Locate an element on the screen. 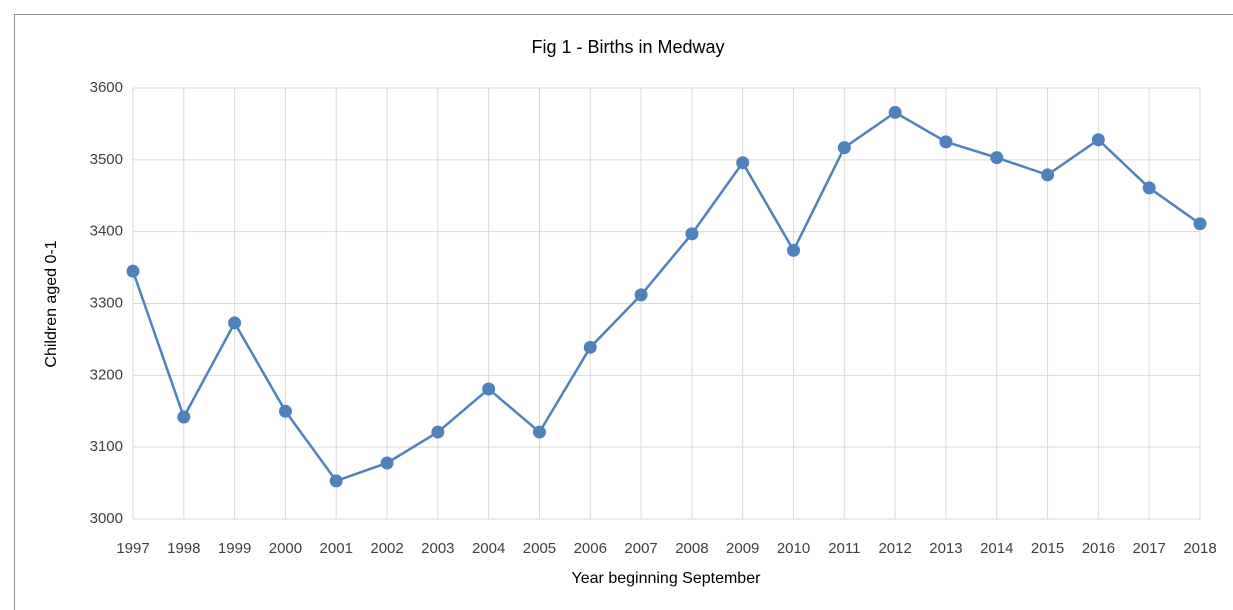 This screenshot has width=1233, height=610. y-axis-label: Children aged 0-1 is located at coordinates (51, 303).